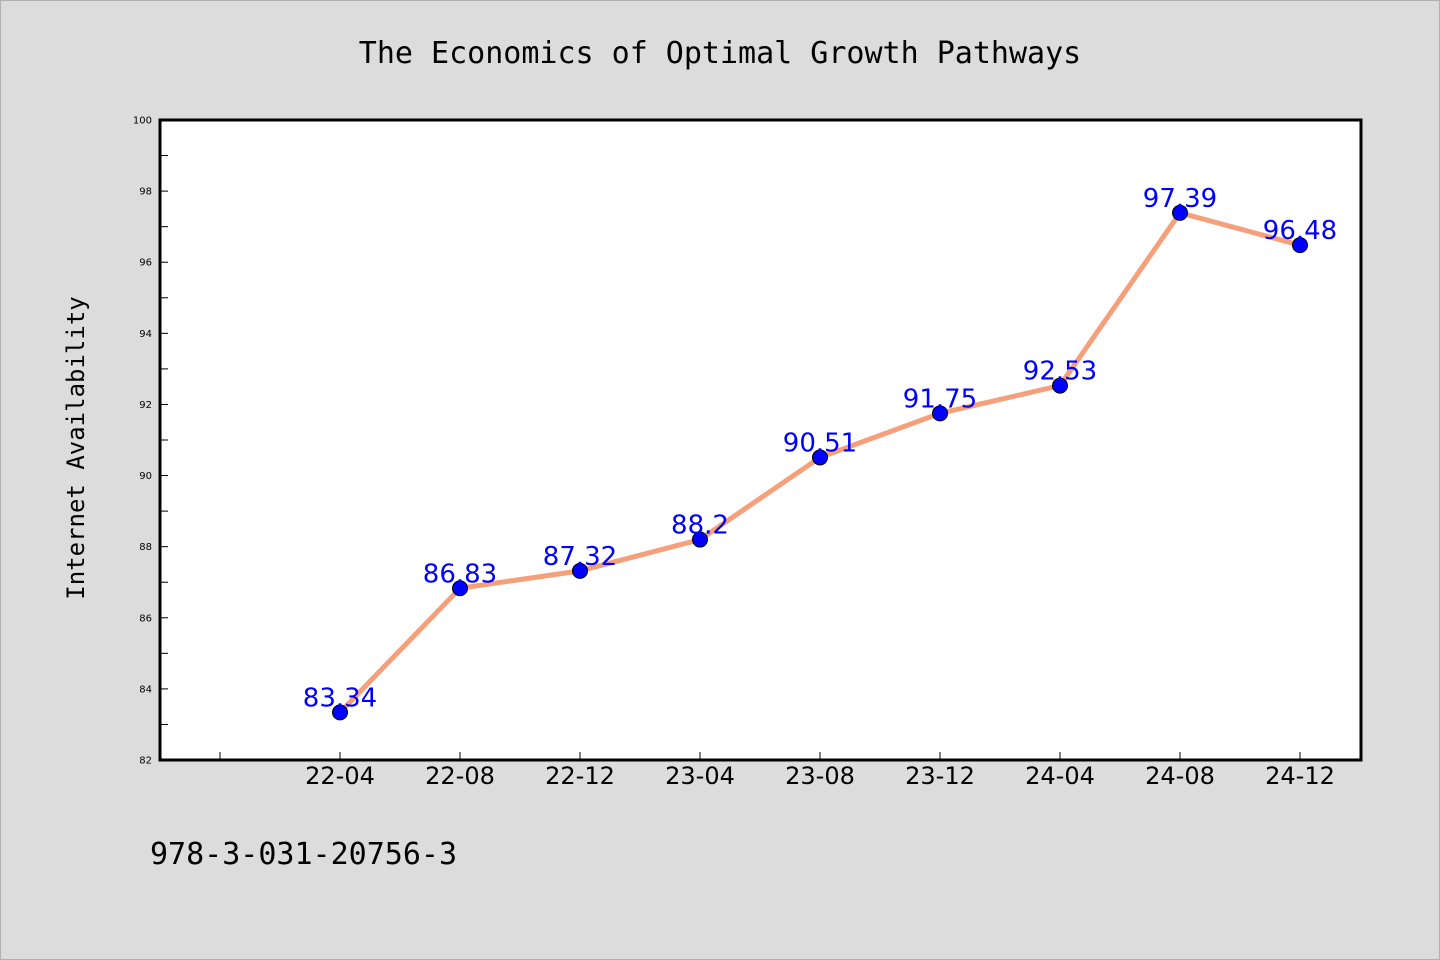  I want to click on data-label: 87.32, so click(580, 557).